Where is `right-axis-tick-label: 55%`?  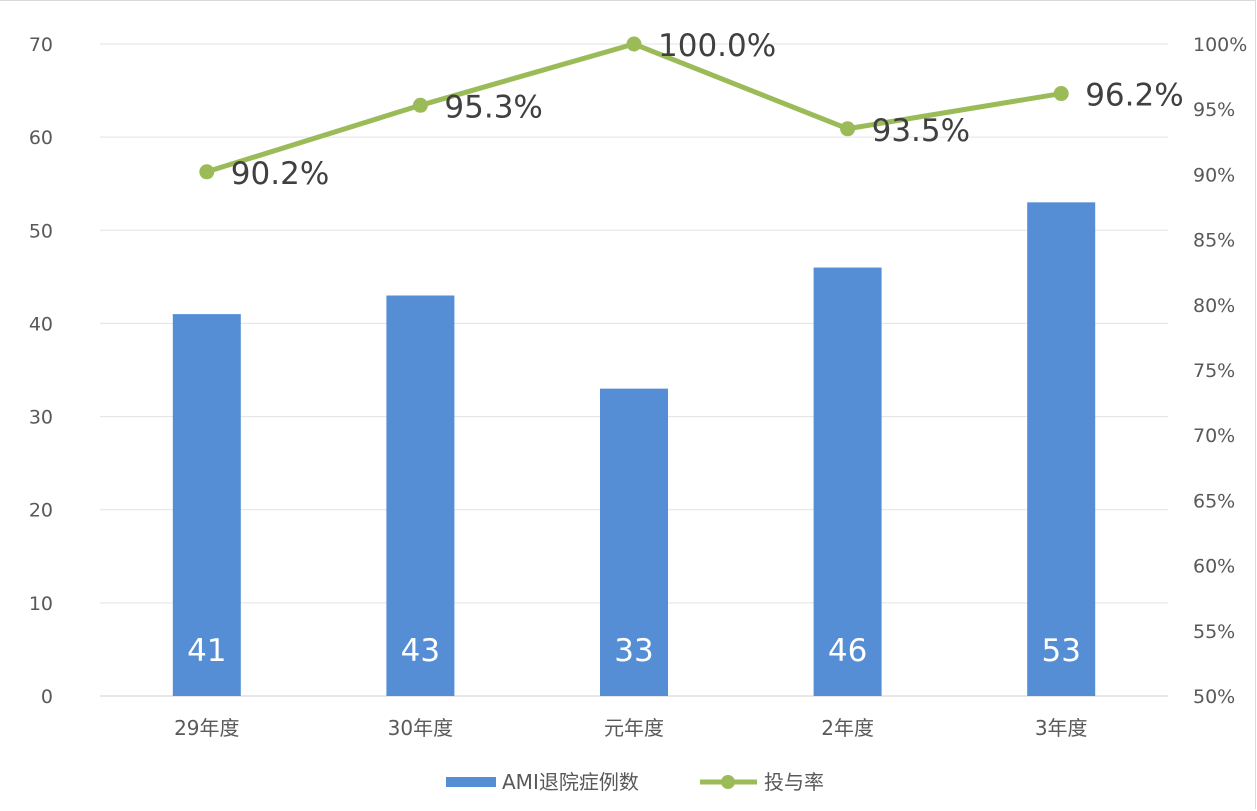
right-axis-tick-label: 55% is located at coordinates (1214, 632).